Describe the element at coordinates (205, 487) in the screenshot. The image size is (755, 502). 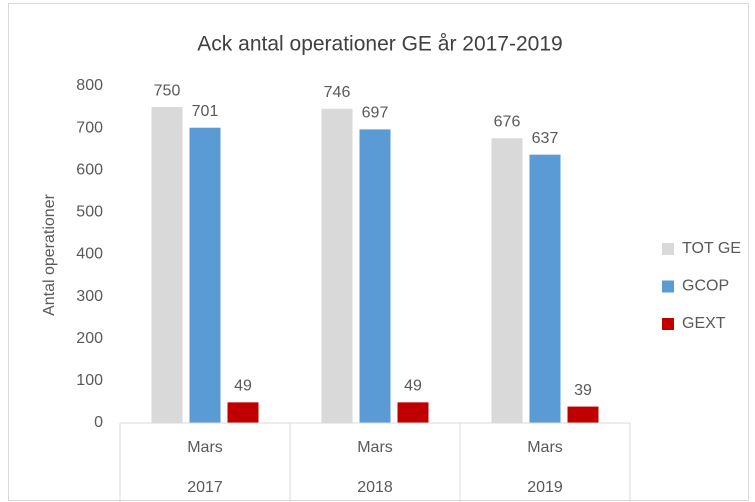
I see `x-group-label: 2017` at that location.